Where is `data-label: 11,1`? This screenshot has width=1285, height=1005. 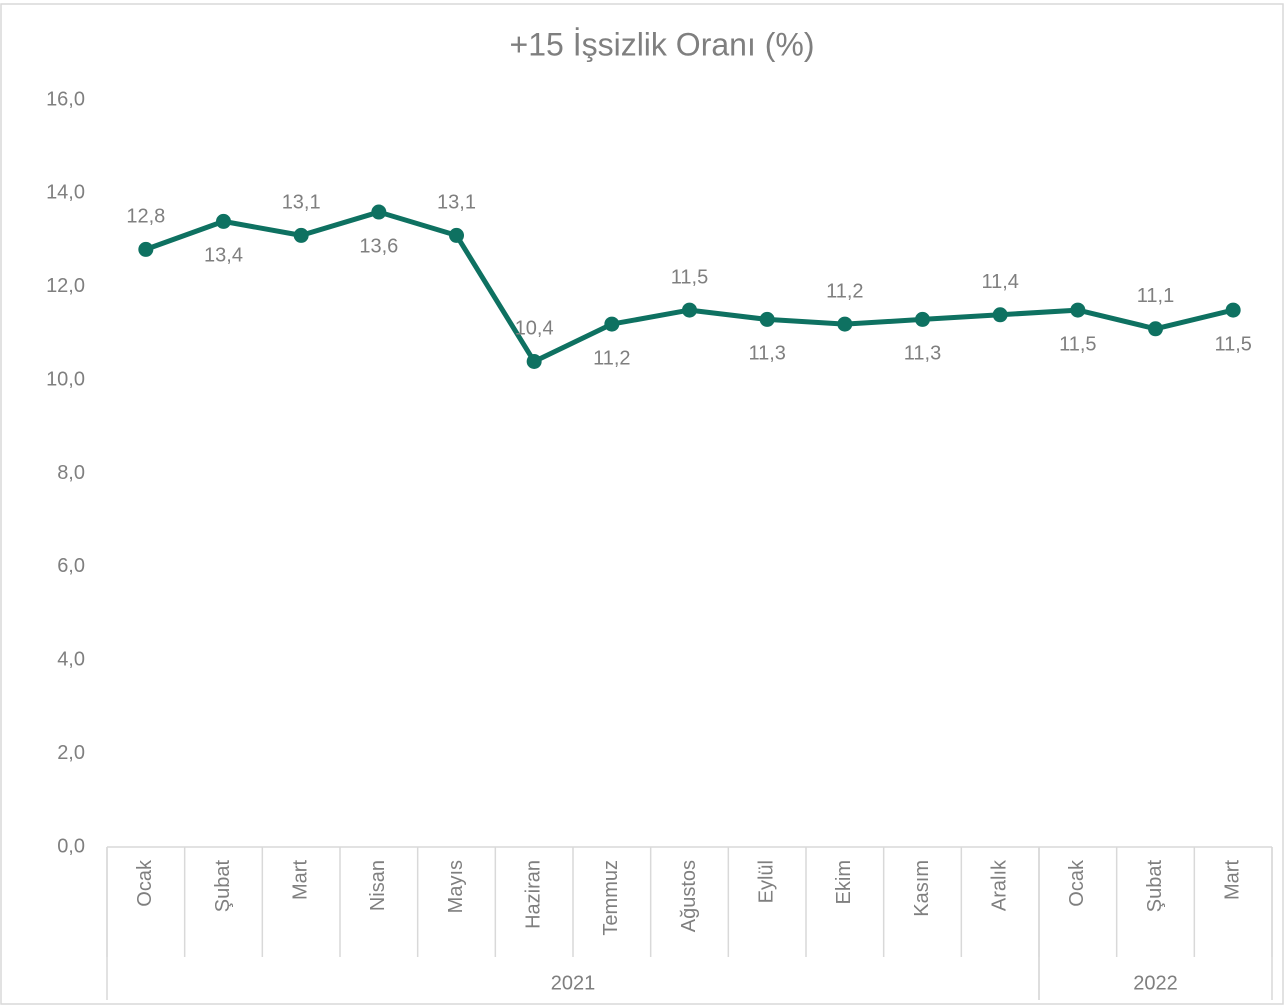 data-label: 11,1 is located at coordinates (1155, 296).